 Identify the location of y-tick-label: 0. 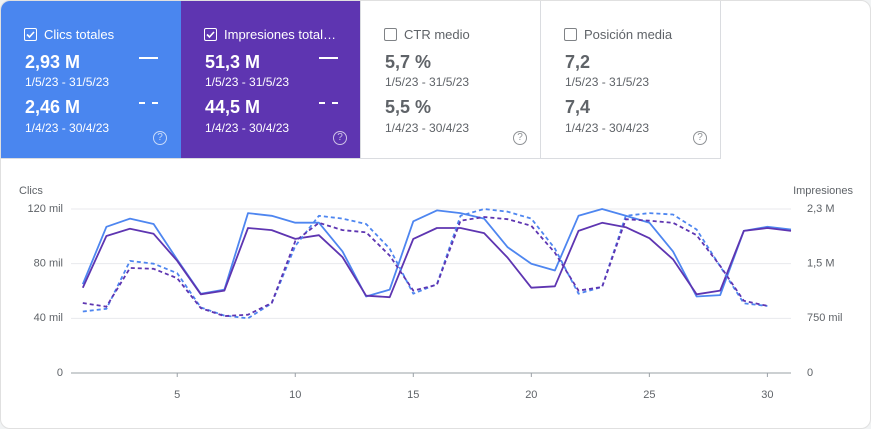
(60, 373).